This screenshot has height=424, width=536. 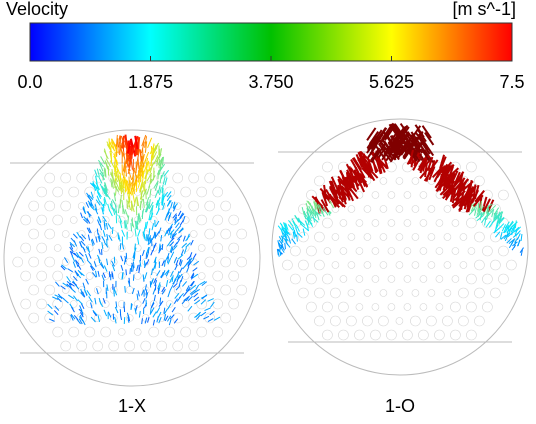 I want to click on colorbar-tick-label: 0.0, so click(x=29, y=82).